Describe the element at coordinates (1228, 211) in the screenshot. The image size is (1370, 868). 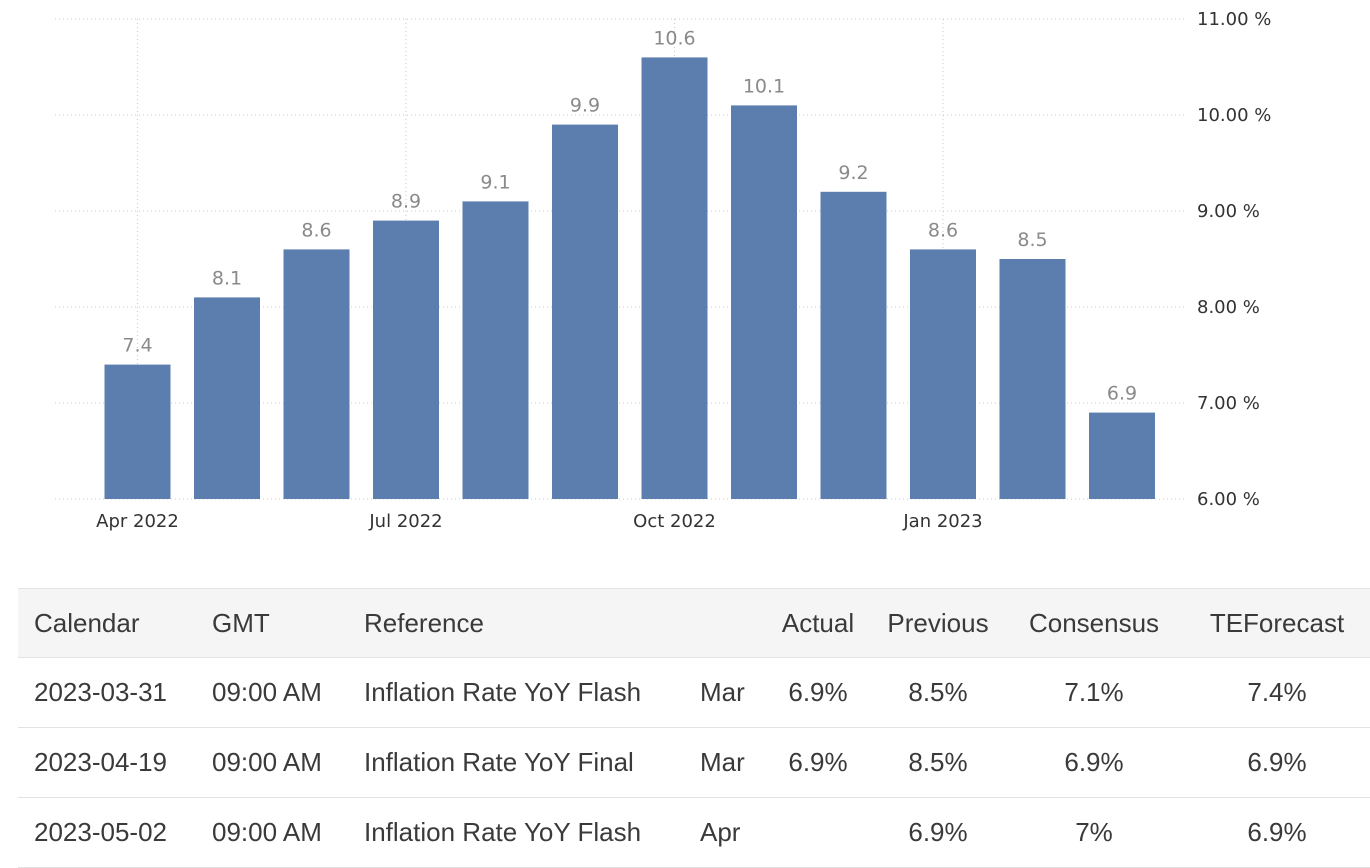
I see `y-tick-label: 9.00 %` at that location.